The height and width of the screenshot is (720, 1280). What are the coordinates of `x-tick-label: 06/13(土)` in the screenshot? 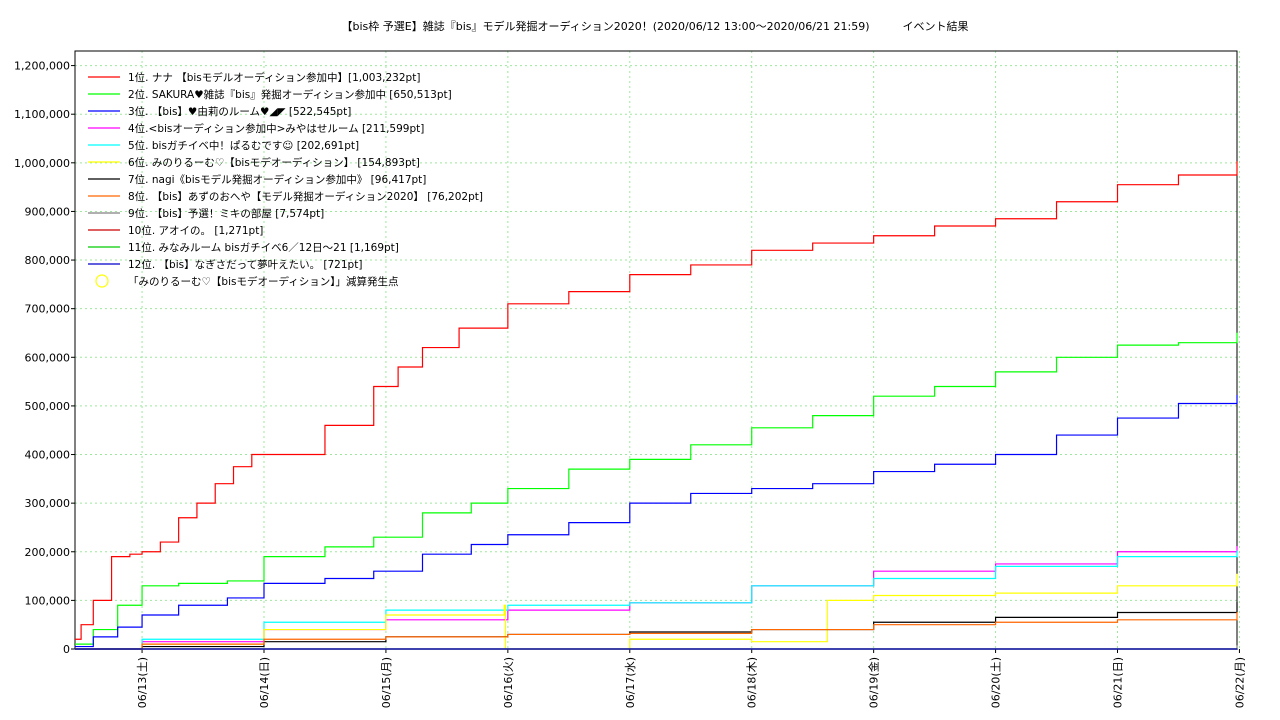 It's located at (142, 682).